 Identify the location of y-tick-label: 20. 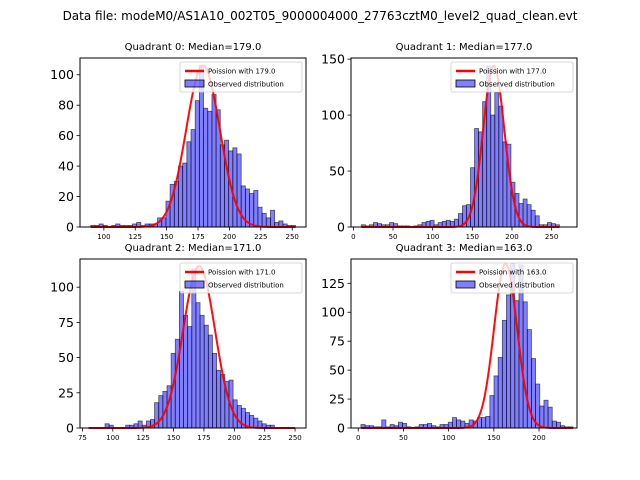
(66, 196).